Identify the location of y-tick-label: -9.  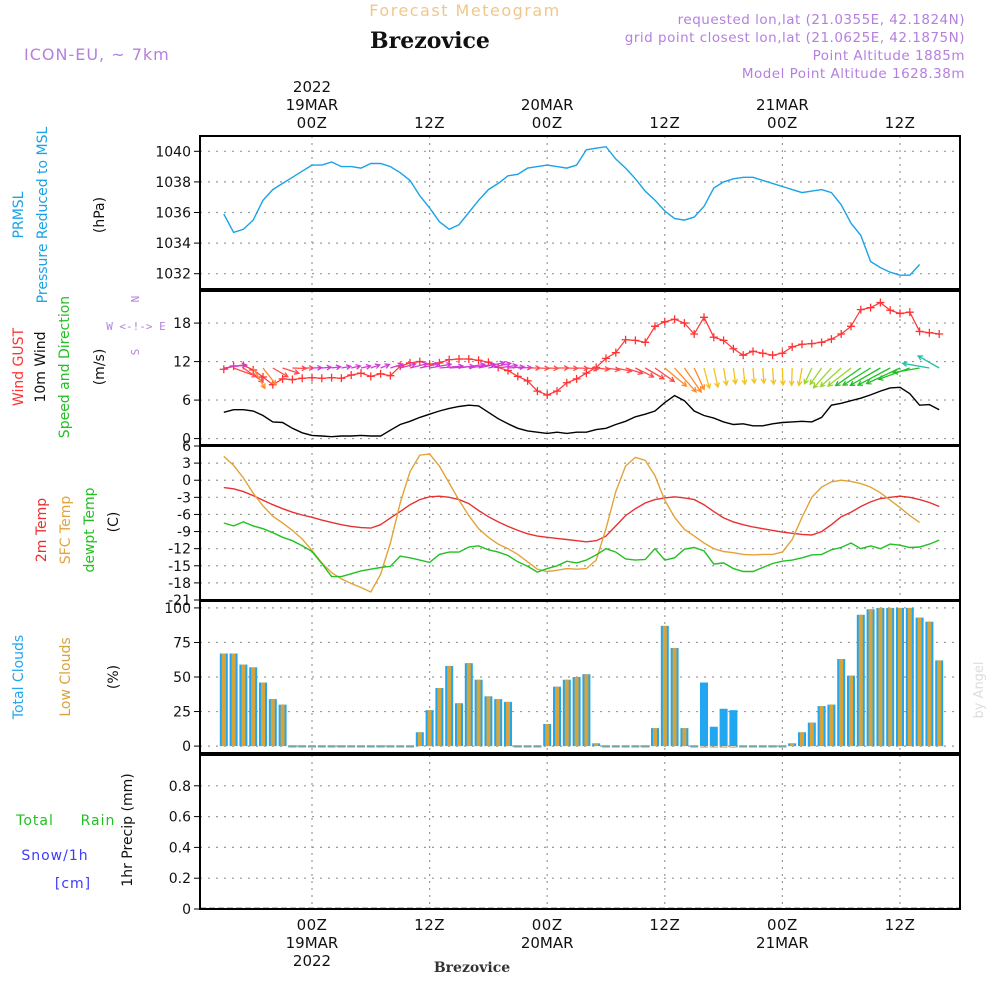
(184, 533).